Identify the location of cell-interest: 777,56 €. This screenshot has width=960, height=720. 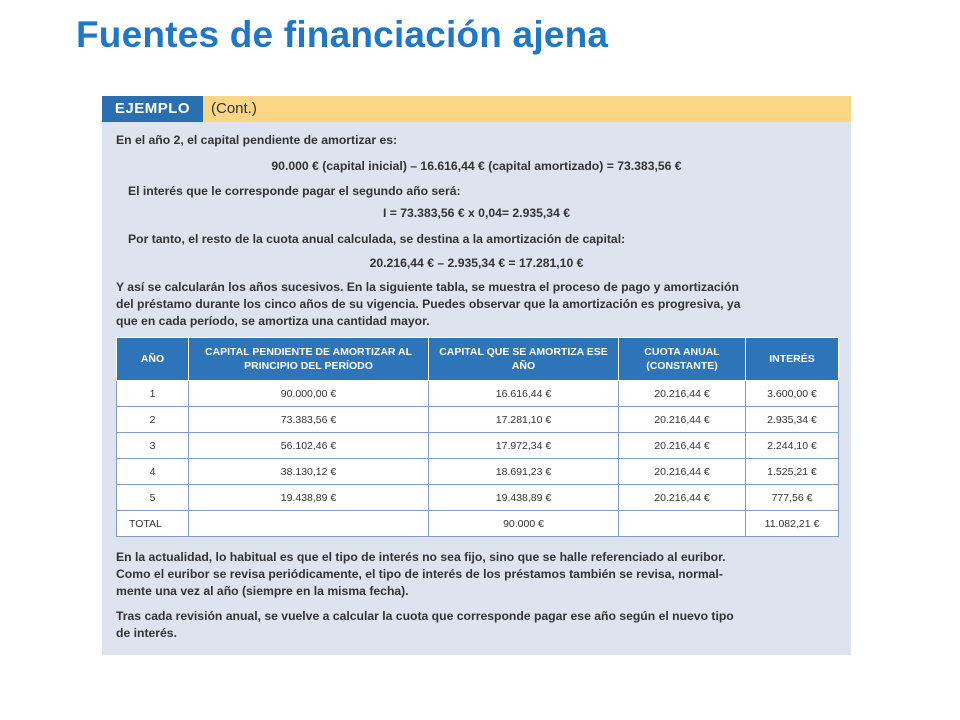
(792, 497).